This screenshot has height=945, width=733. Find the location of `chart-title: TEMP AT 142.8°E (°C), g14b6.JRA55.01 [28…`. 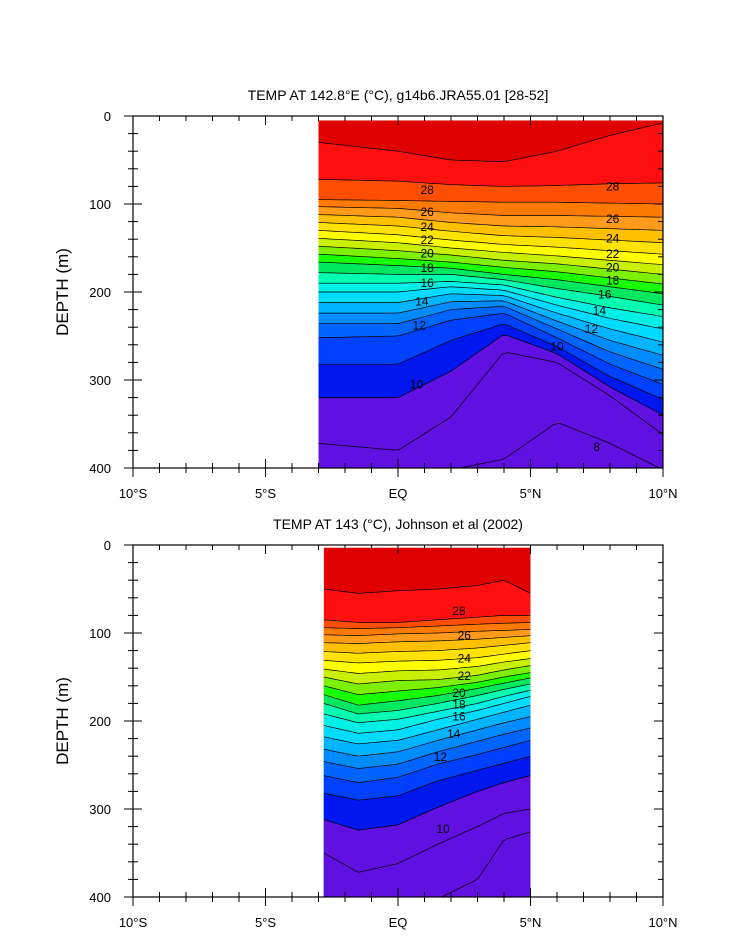

chart-title: TEMP AT 142.8°E (°C), g14b6.JRA55.01 [28… is located at coordinates (398, 95).